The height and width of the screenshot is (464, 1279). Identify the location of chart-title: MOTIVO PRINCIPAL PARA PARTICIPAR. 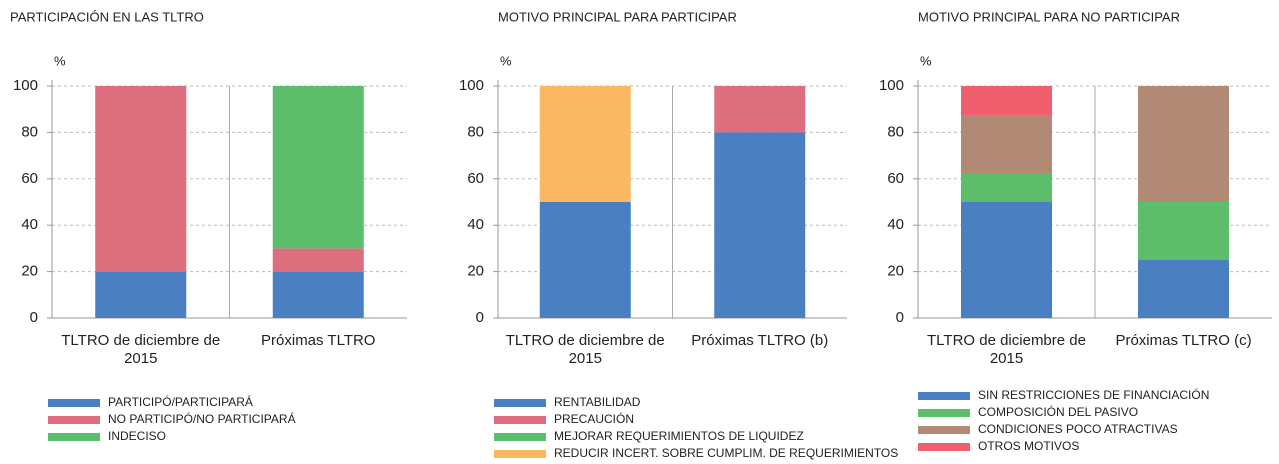
(617, 16).